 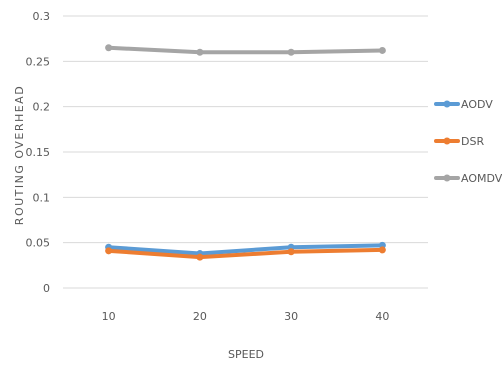 I want to click on y-tick-label: 0.25, so click(x=38, y=61).